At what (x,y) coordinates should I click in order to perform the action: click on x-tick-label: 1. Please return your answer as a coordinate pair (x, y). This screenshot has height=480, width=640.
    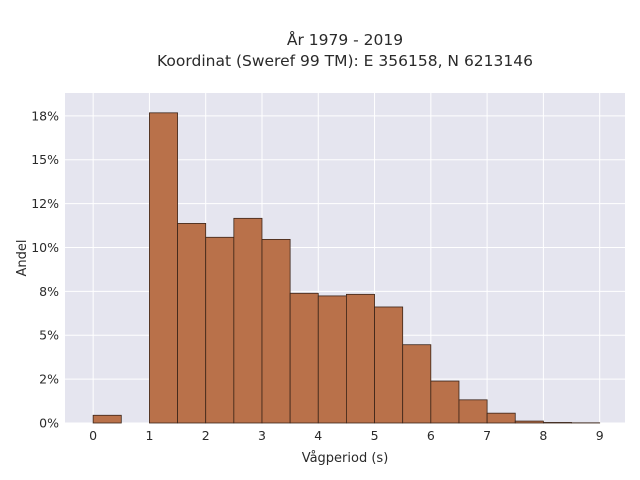
    Looking at the image, I should click on (149, 435).